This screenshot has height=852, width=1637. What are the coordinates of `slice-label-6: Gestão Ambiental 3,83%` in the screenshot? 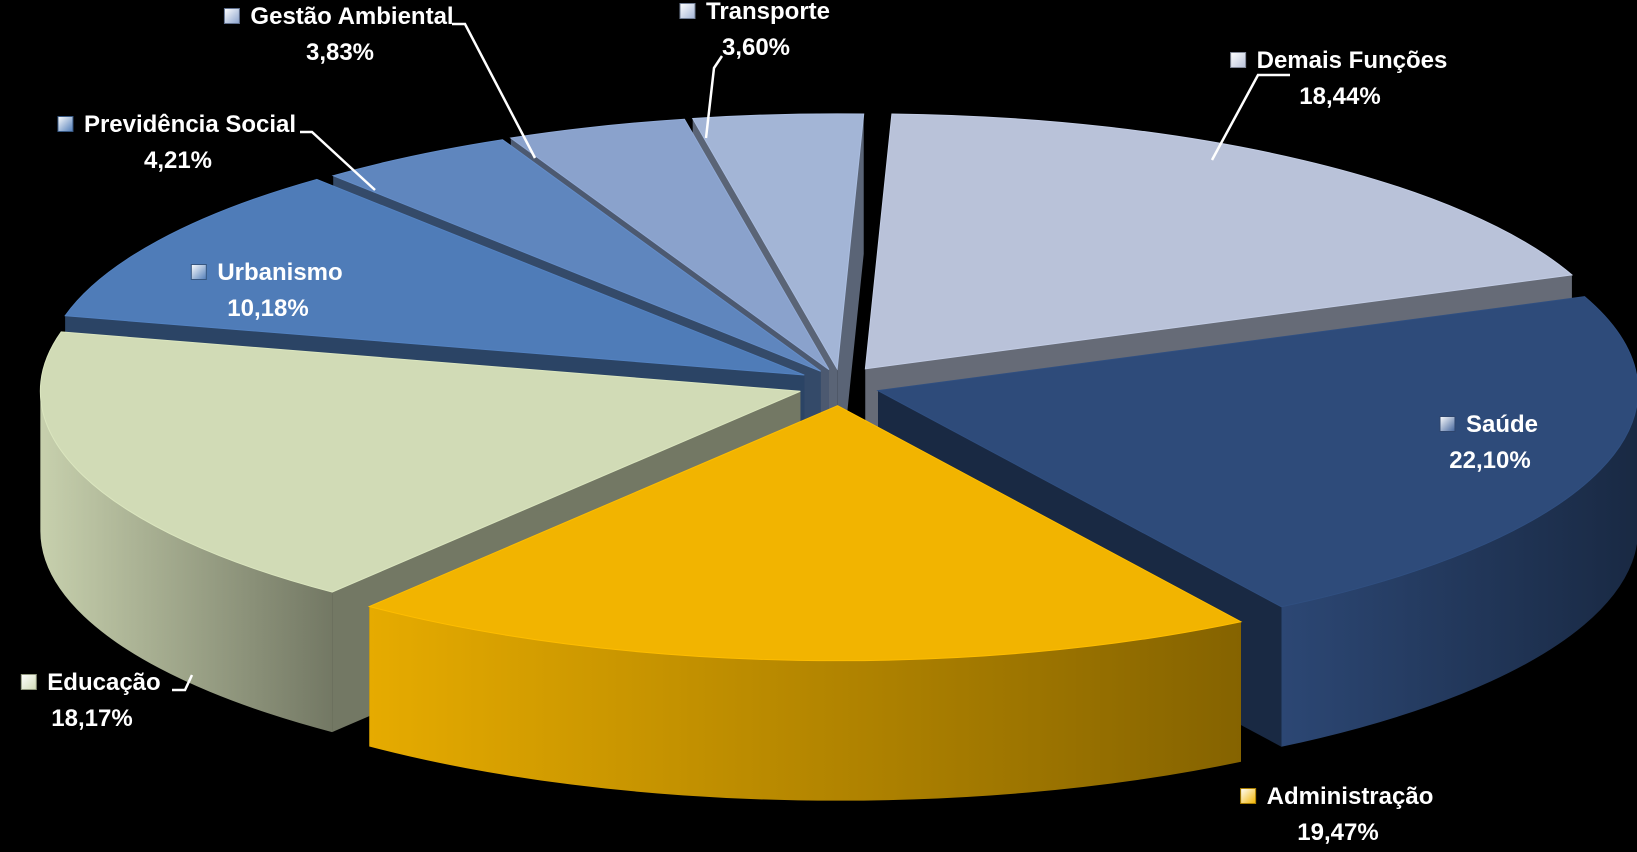 It's located at (380, 81).